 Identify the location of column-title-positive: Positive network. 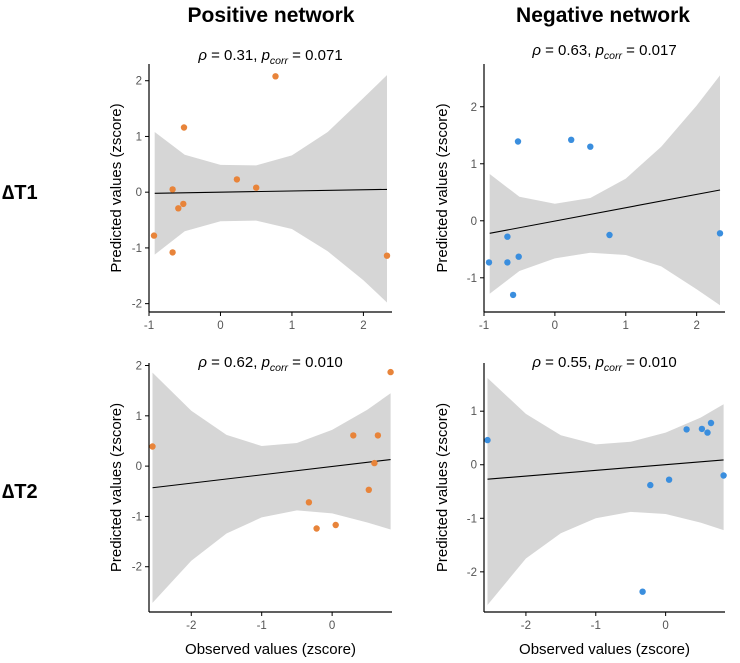
(271, 15).